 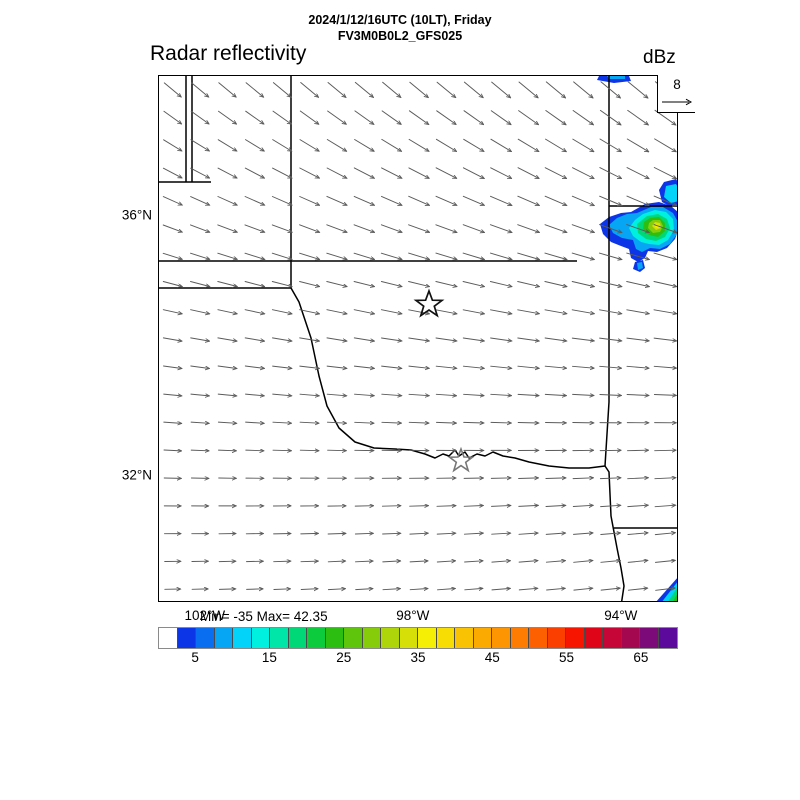 I want to click on colorbar-tick-55: 55, so click(x=567, y=657).